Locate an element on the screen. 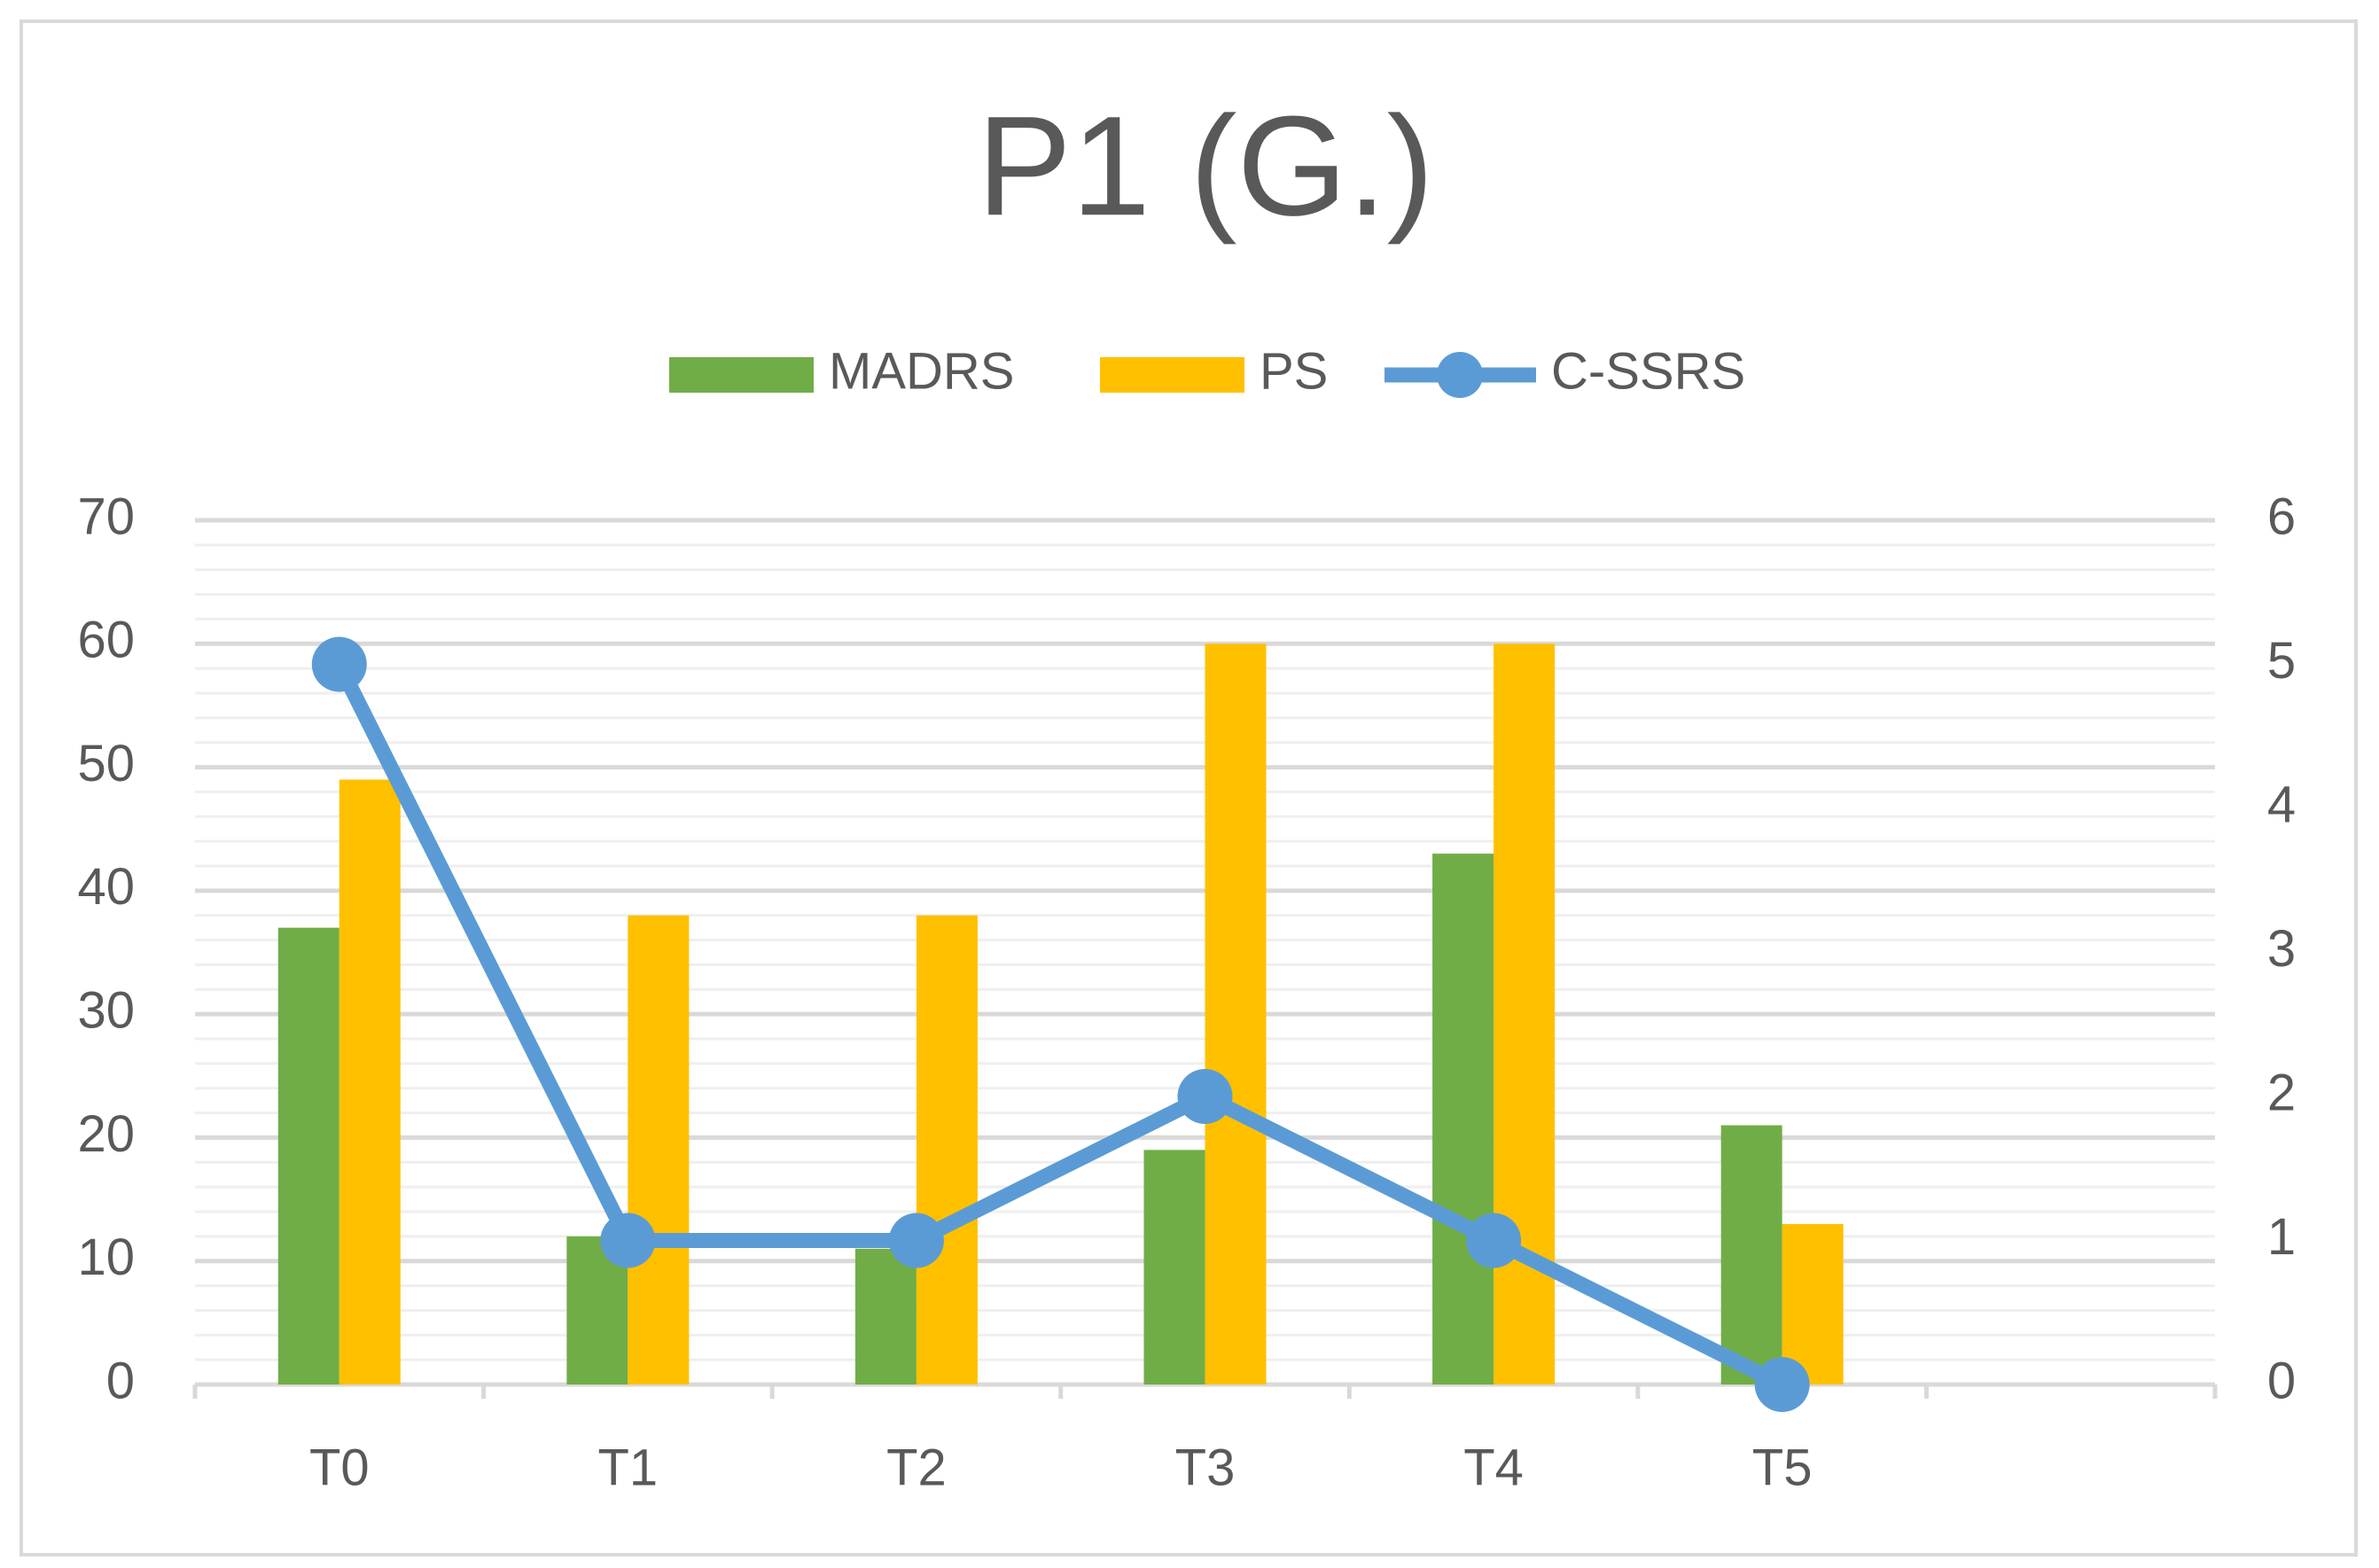 This screenshot has width=2379, height=1568. y2-tick-label: 3 is located at coordinates (2281, 949).